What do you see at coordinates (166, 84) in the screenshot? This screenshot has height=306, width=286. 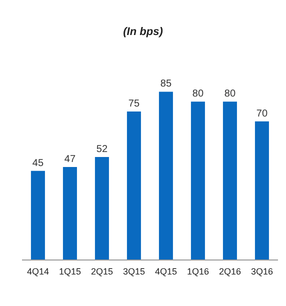 I see `data-label: 85` at bounding box center [166, 84].